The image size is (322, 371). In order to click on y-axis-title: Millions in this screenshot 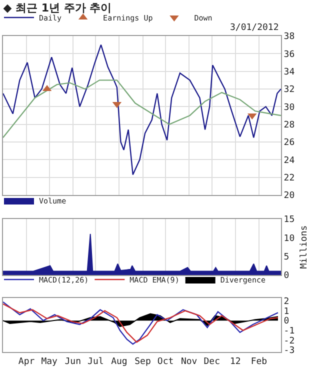, I will do `click(304, 247)`.